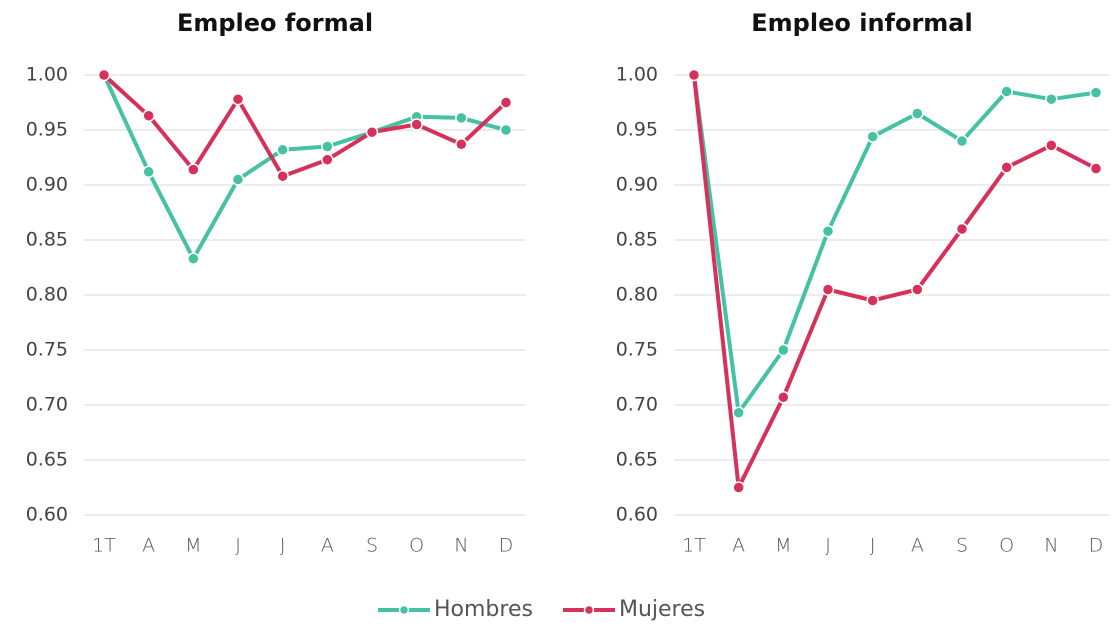  I want to click on legend-label: Mujeres, so click(662, 609).